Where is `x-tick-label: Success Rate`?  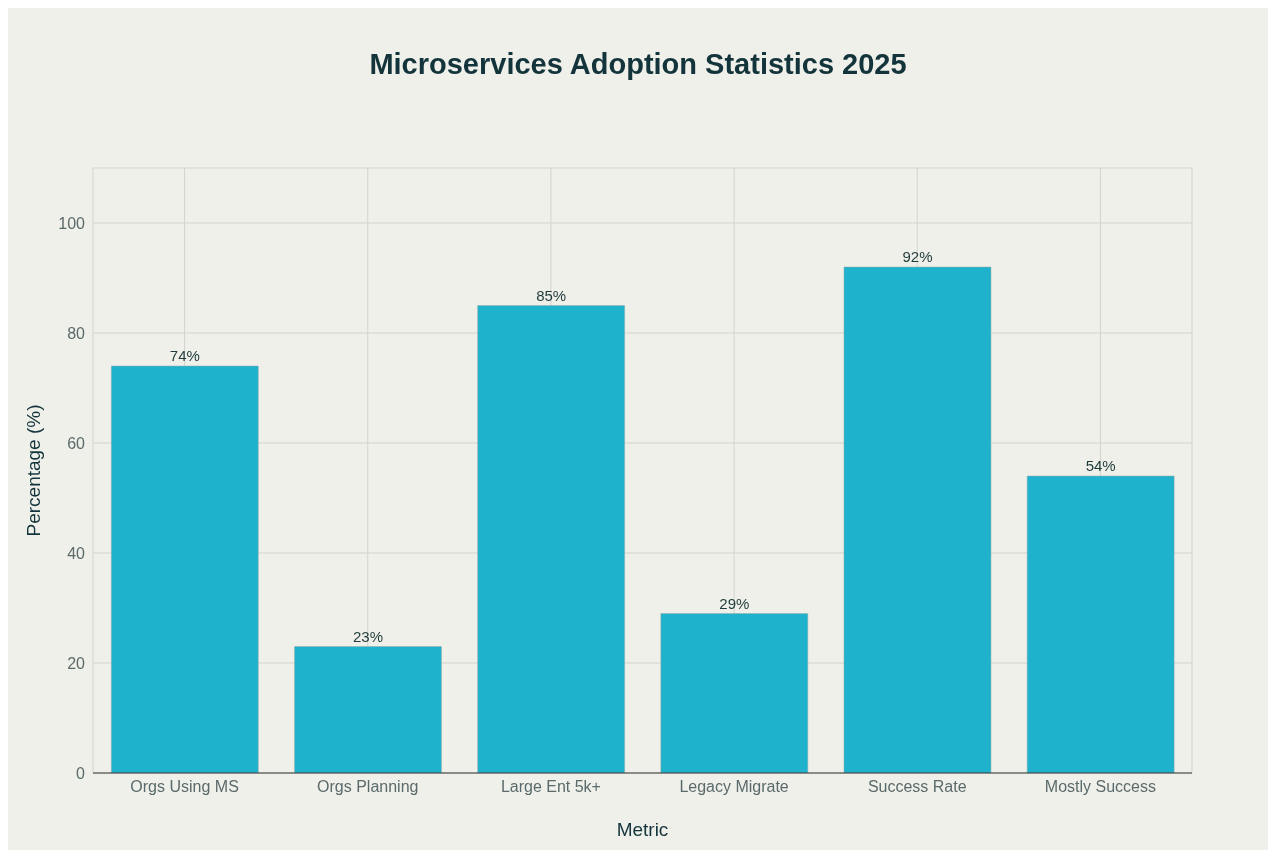
x-tick-label: Success Rate is located at coordinates (917, 787).